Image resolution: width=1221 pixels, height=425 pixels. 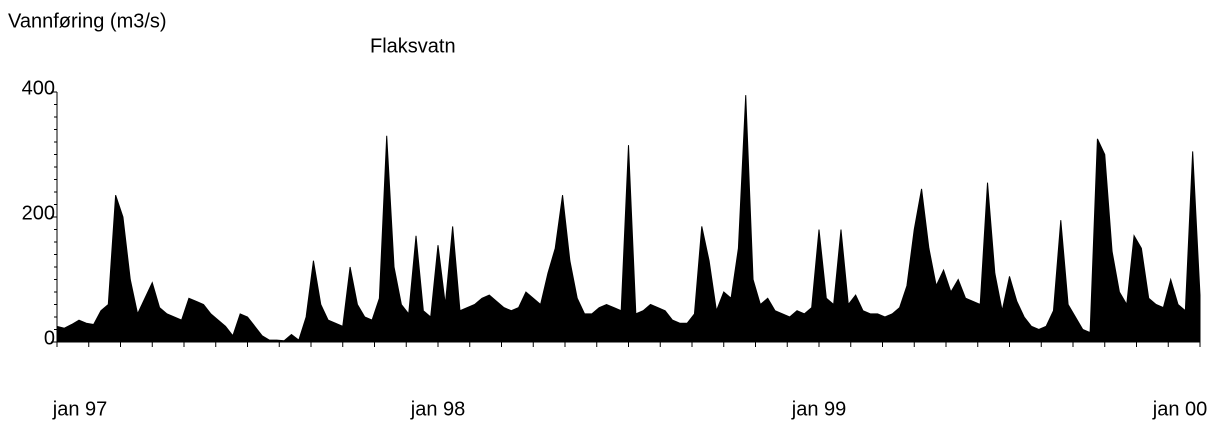 I want to click on y-tick-label: 0, so click(x=49, y=338).